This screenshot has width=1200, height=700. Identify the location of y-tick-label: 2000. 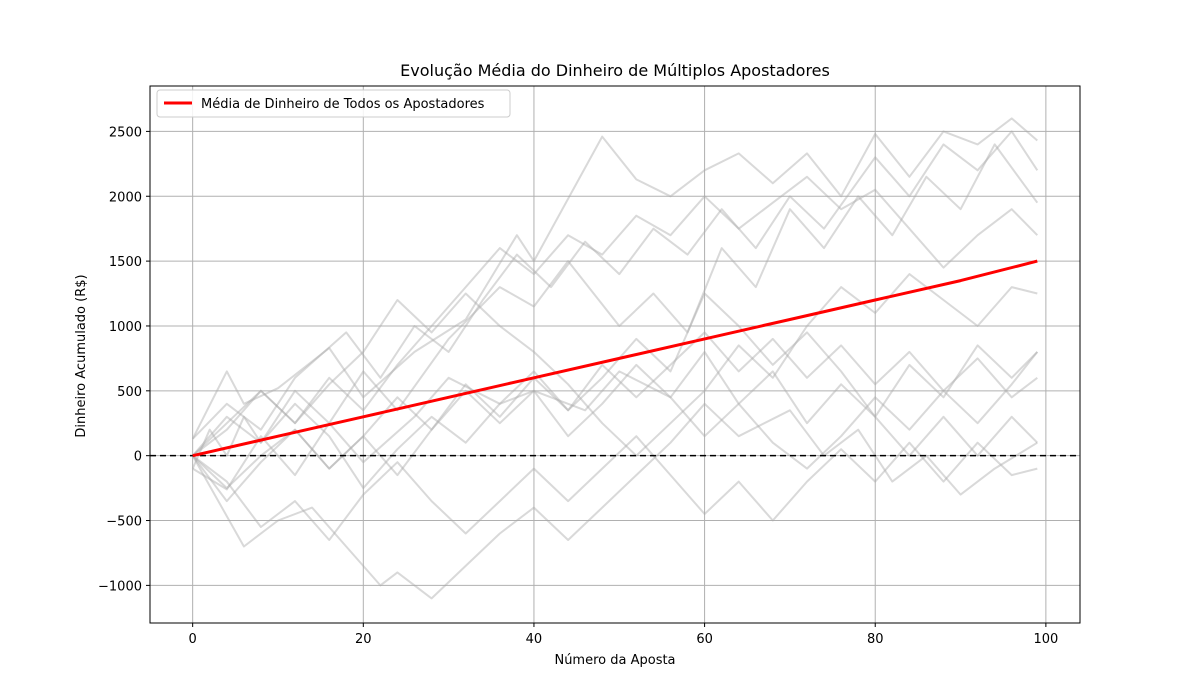
(125, 197).